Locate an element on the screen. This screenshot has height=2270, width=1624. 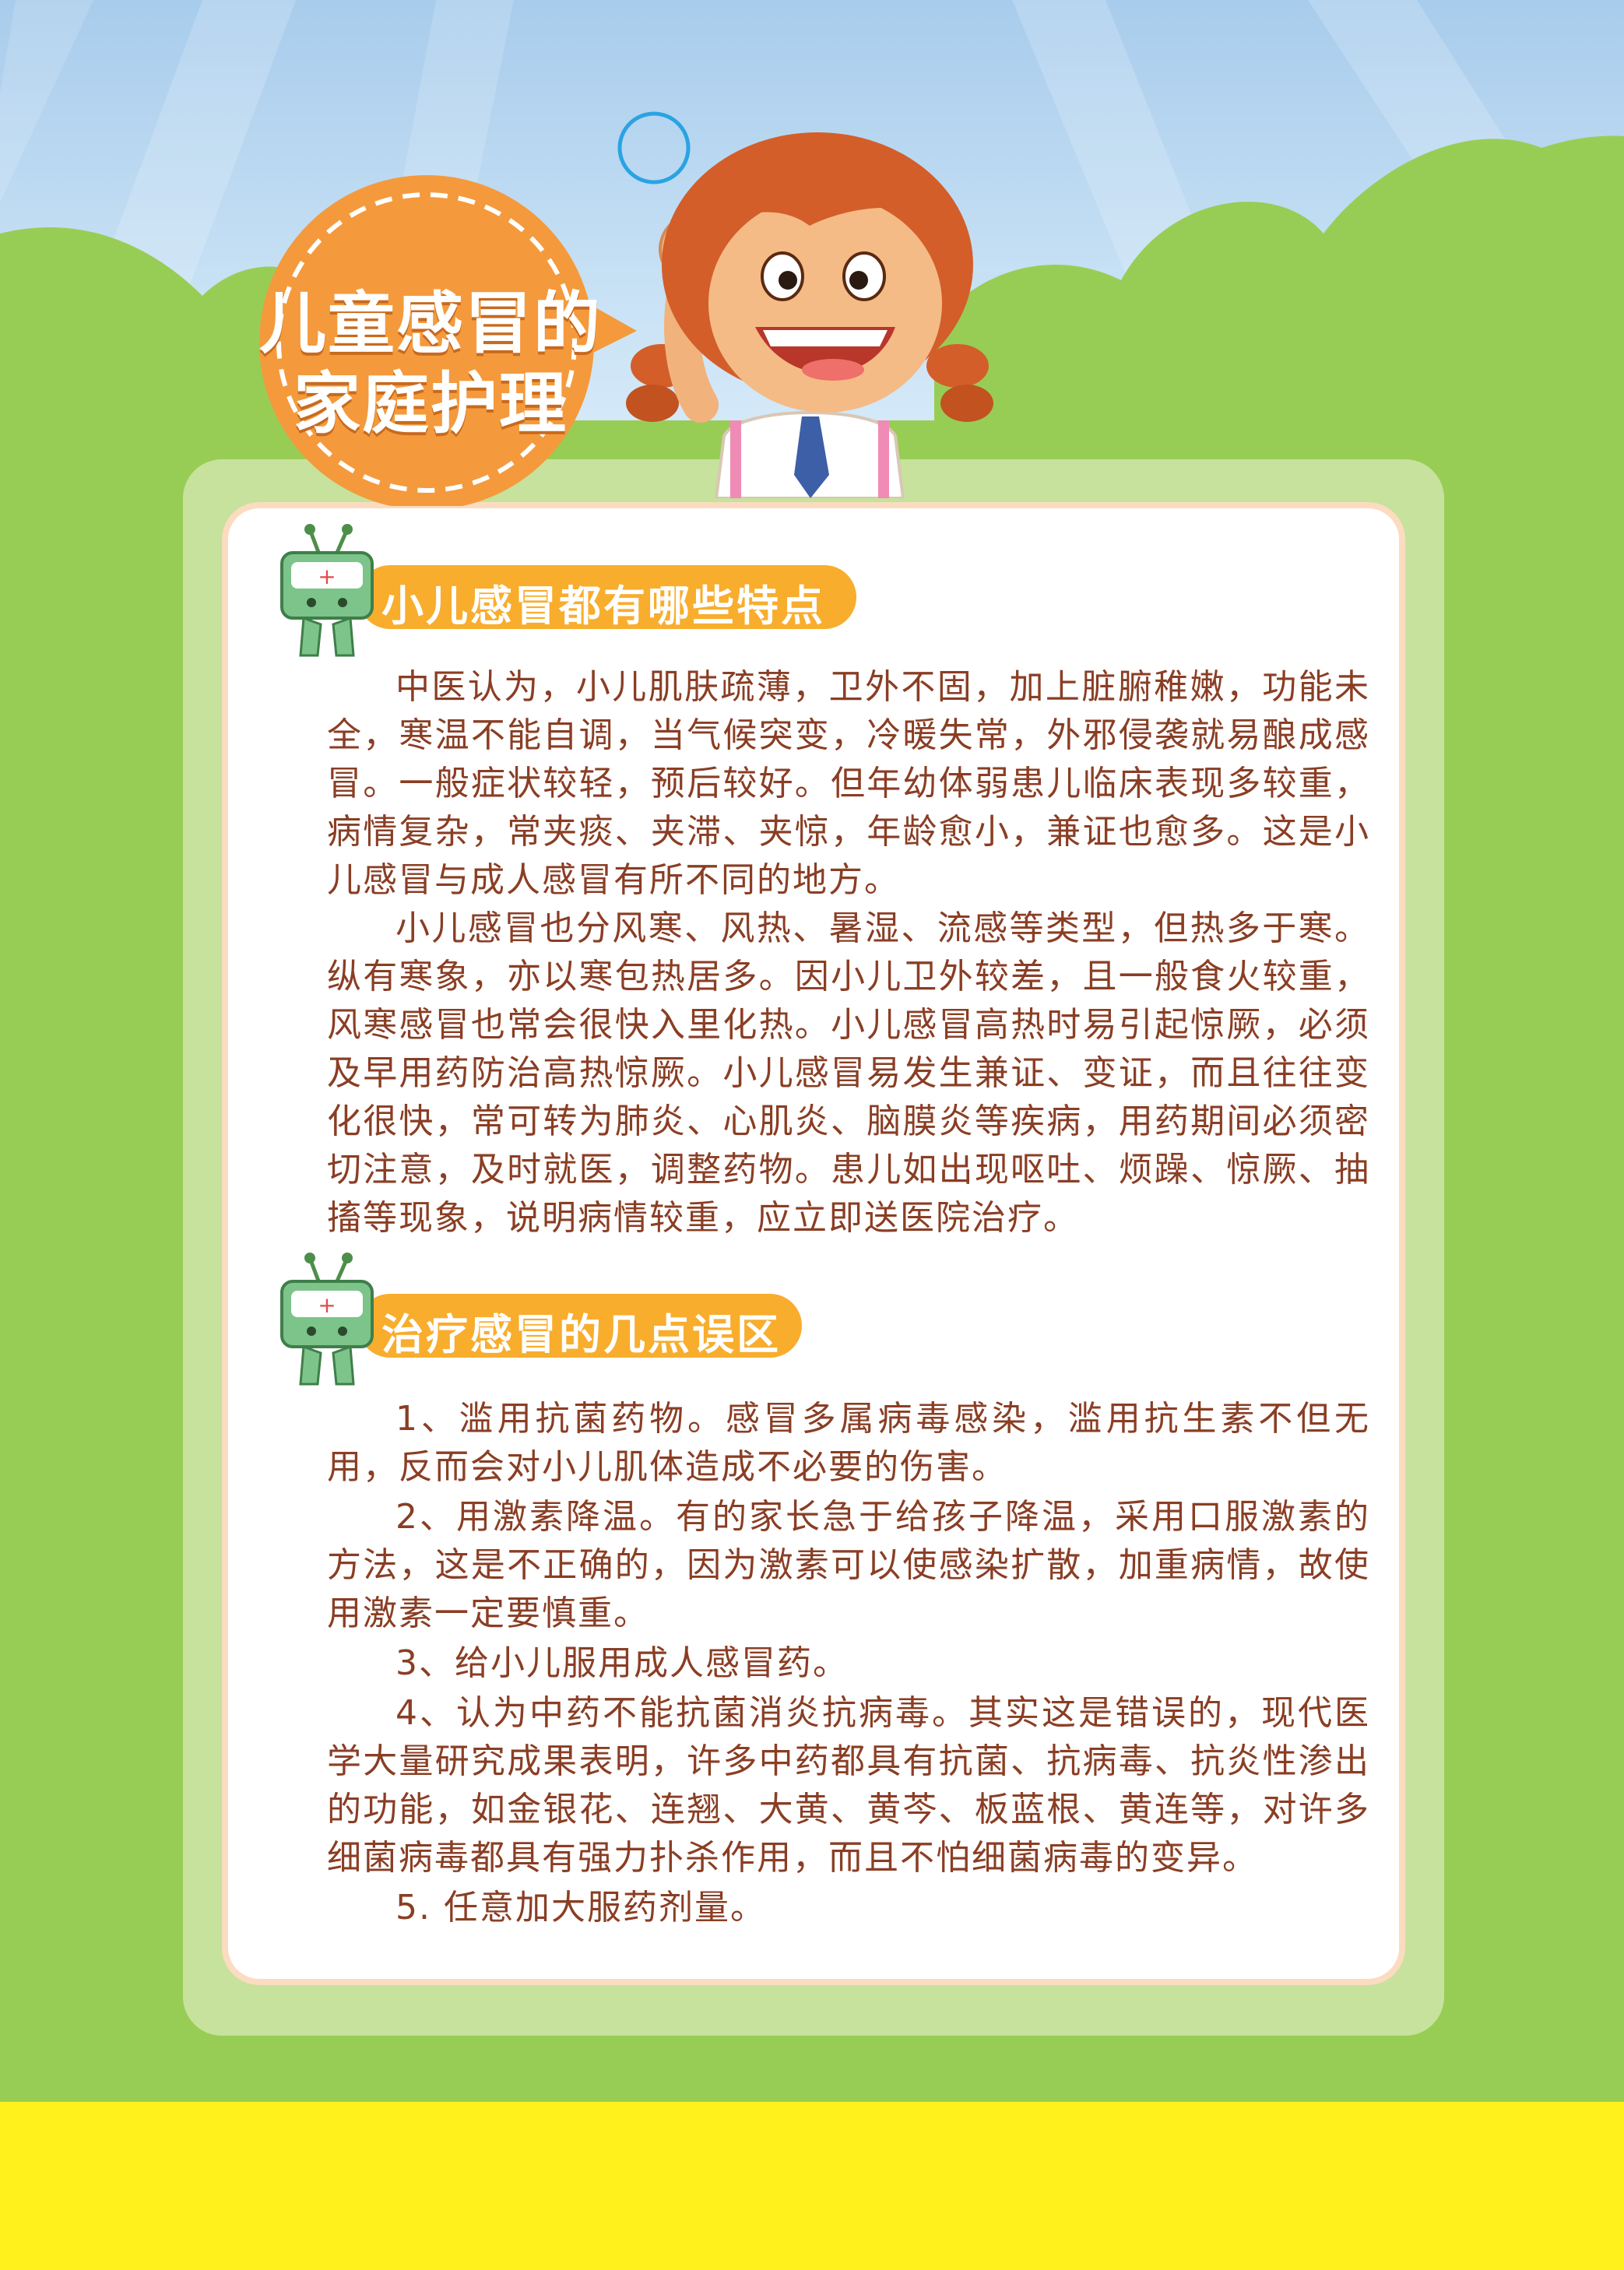
section-heading-features: + 小儿感冒都有哪些特点 is located at coordinates (583, 590).